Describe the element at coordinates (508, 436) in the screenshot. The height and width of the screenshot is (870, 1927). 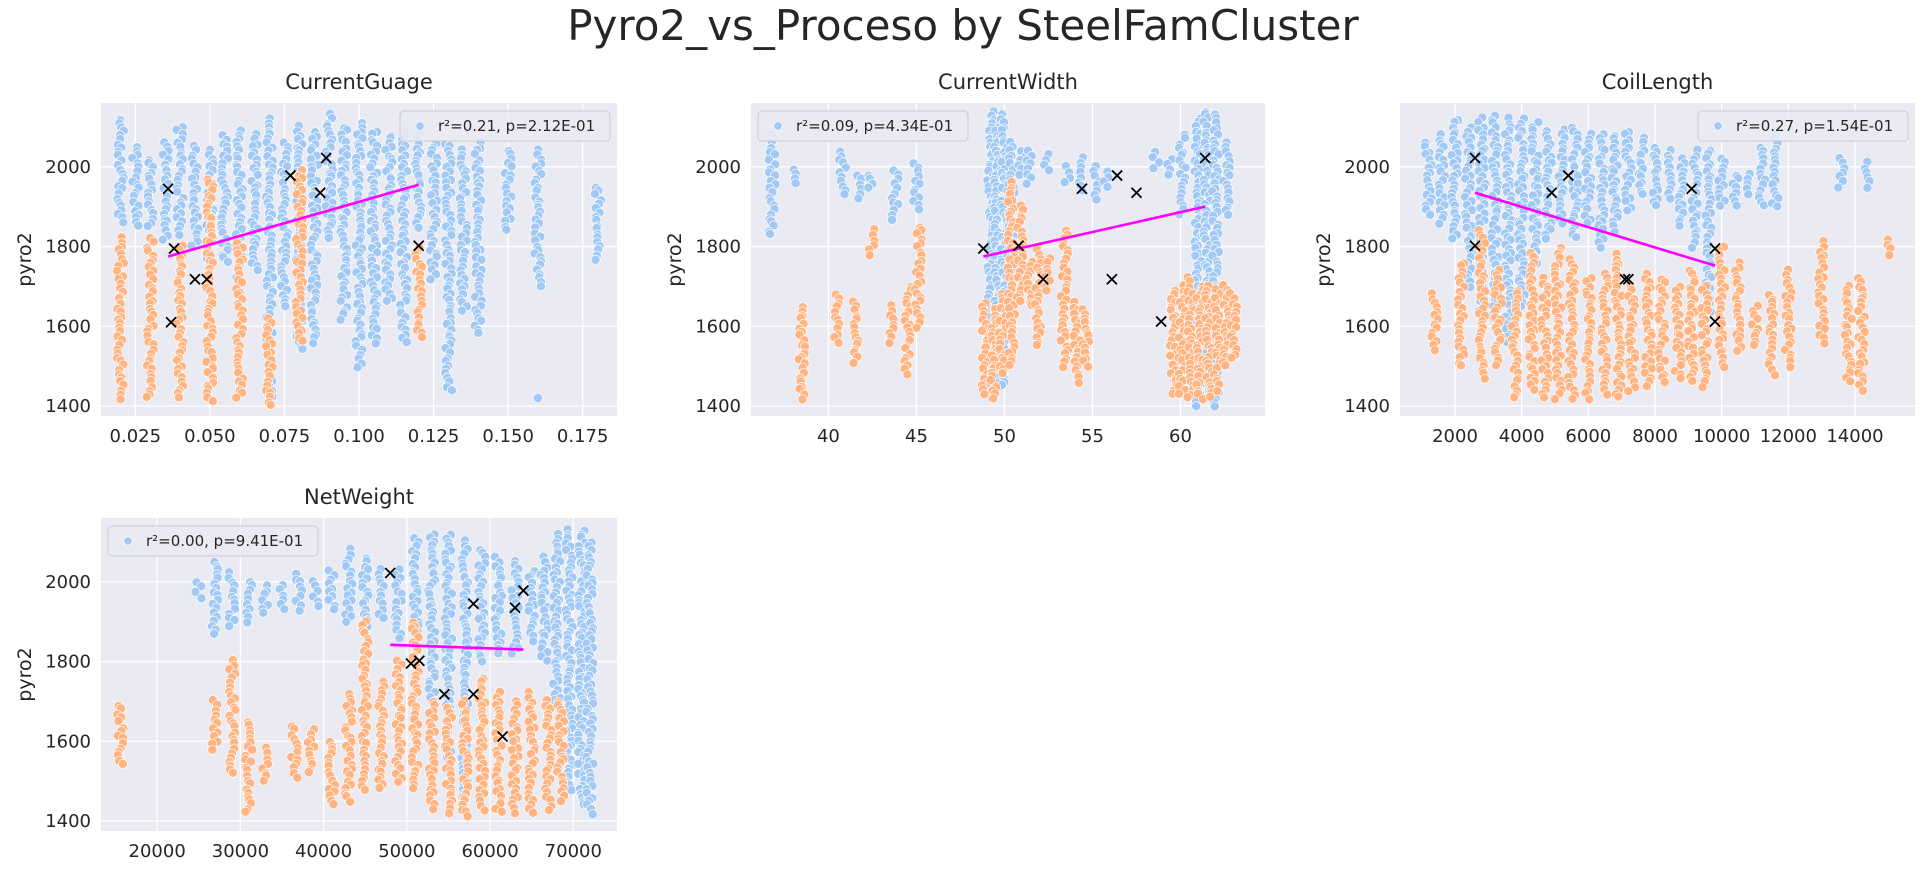
I see `x-tick-label: 0.150` at that location.